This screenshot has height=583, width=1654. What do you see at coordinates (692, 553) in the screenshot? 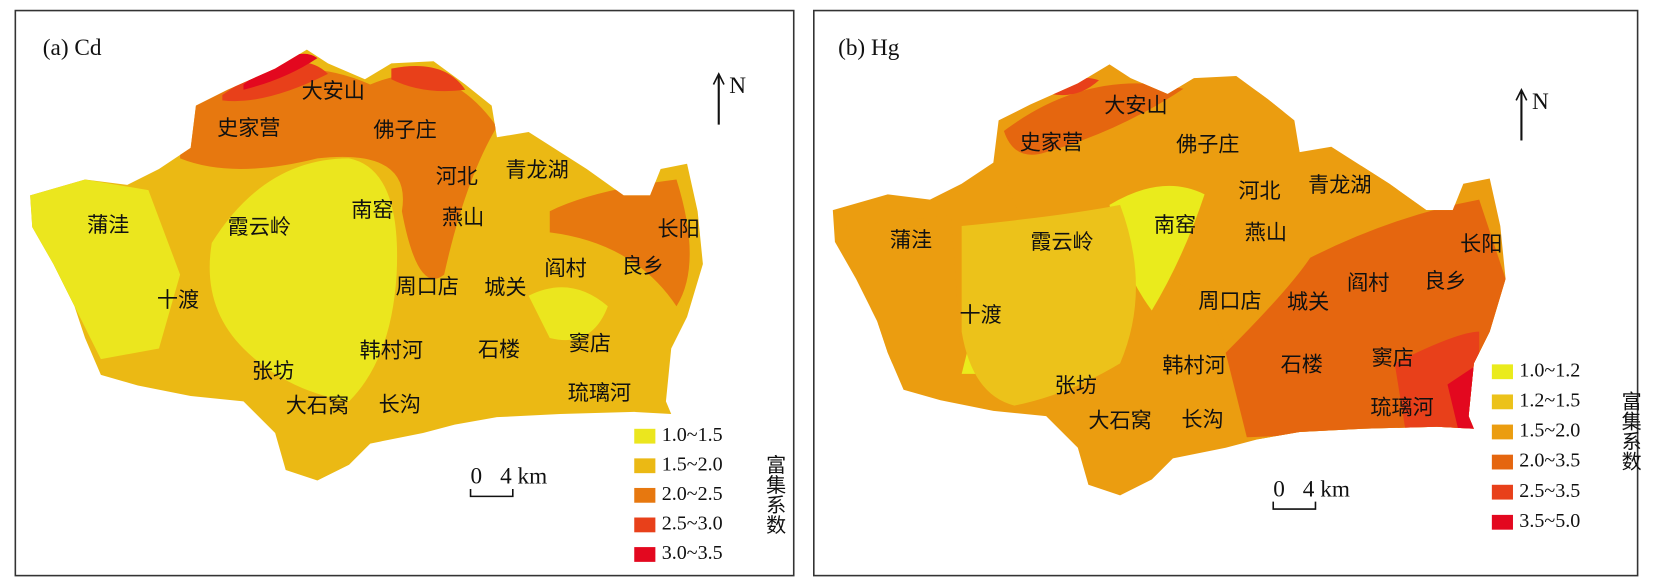
I see `legend-label: 3.0~3.5` at bounding box center [692, 553].